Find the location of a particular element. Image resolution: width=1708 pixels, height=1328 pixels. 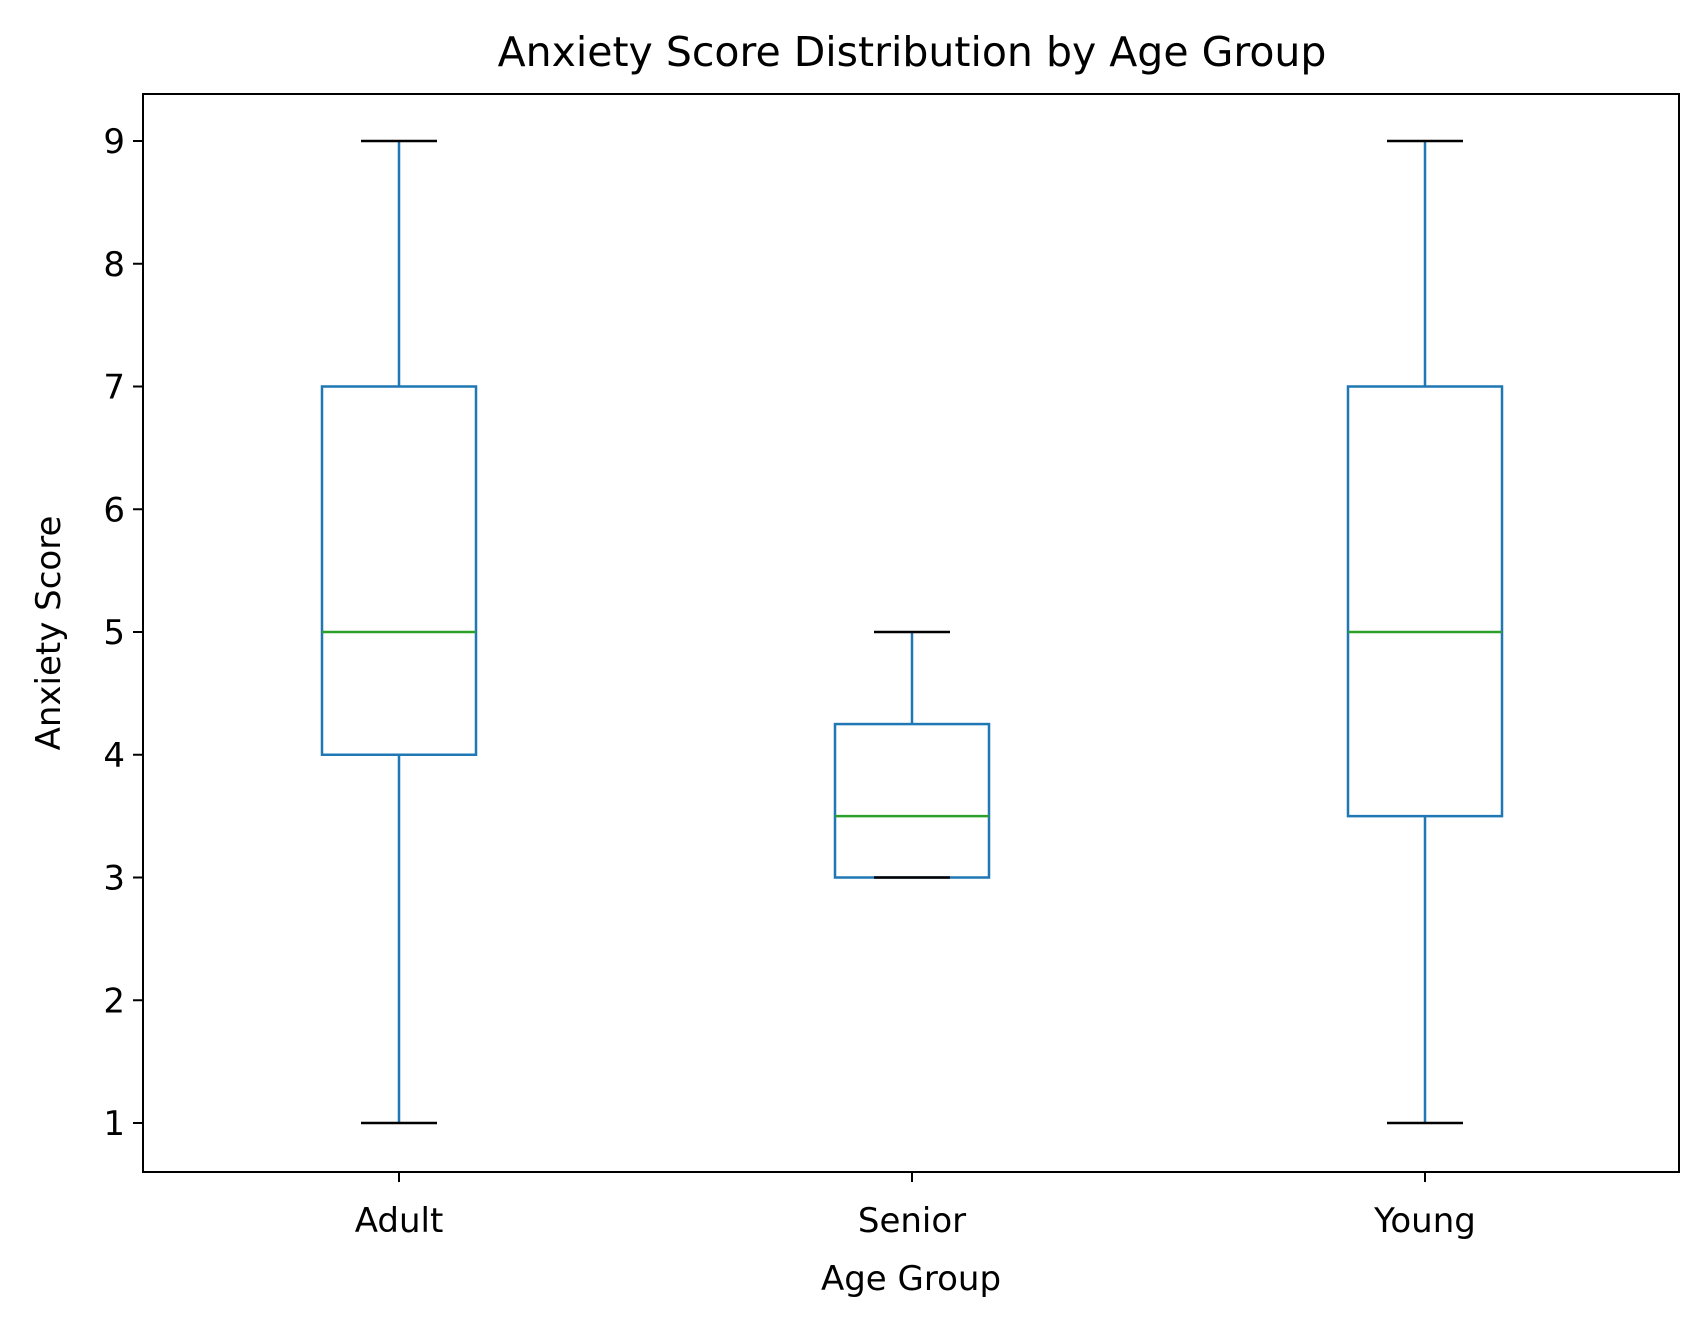

x-axis: Adult Senior Young is located at coordinates (915, 1206).